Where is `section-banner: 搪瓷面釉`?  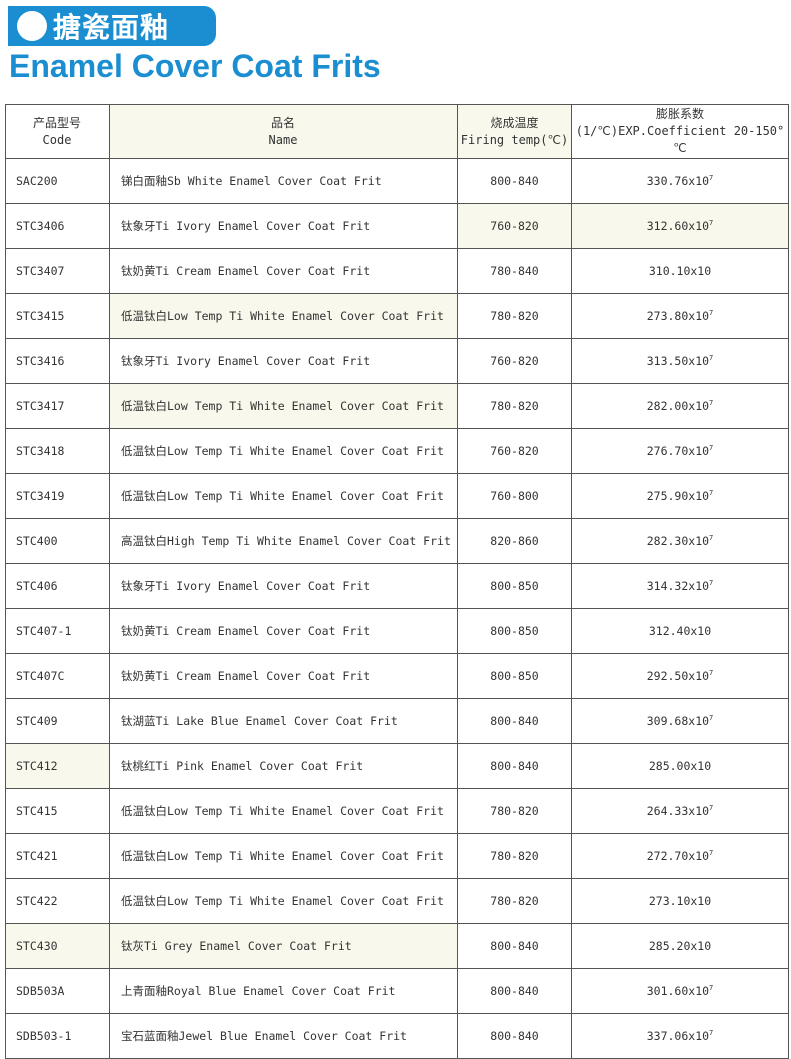
section-banner: 搪瓷面釉 is located at coordinates (112, 26).